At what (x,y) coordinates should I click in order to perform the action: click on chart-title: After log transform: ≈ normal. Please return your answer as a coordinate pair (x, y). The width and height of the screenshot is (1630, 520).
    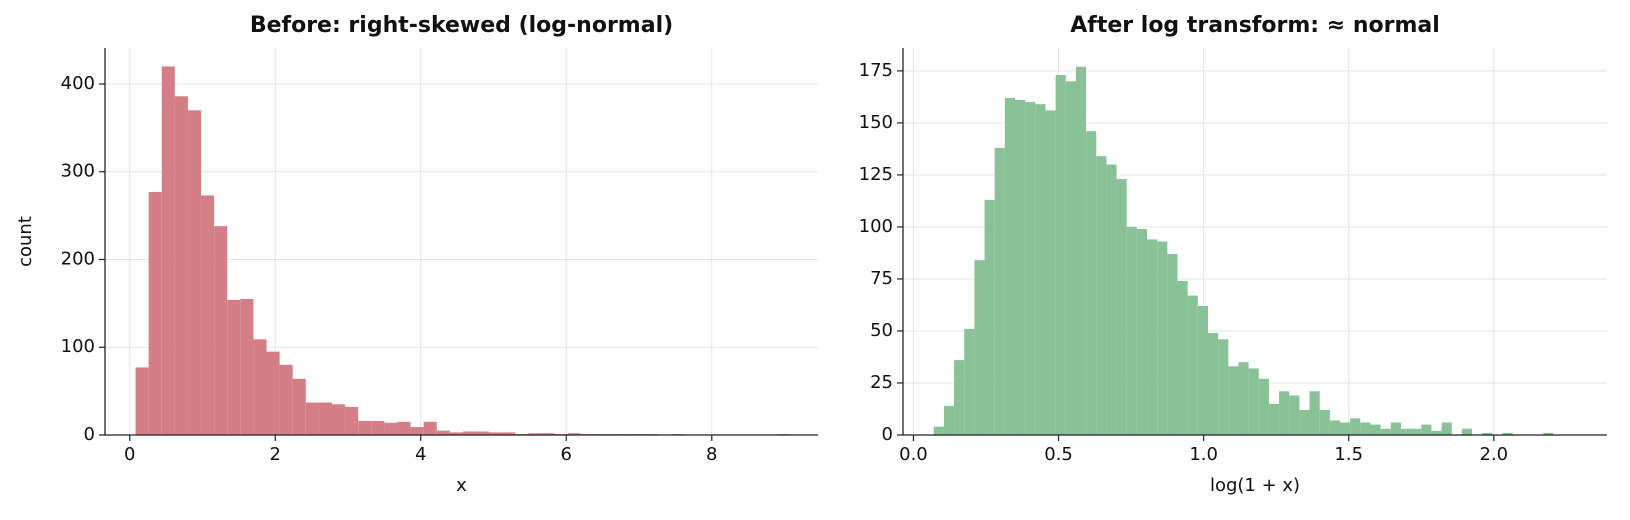
    Looking at the image, I should click on (1255, 25).